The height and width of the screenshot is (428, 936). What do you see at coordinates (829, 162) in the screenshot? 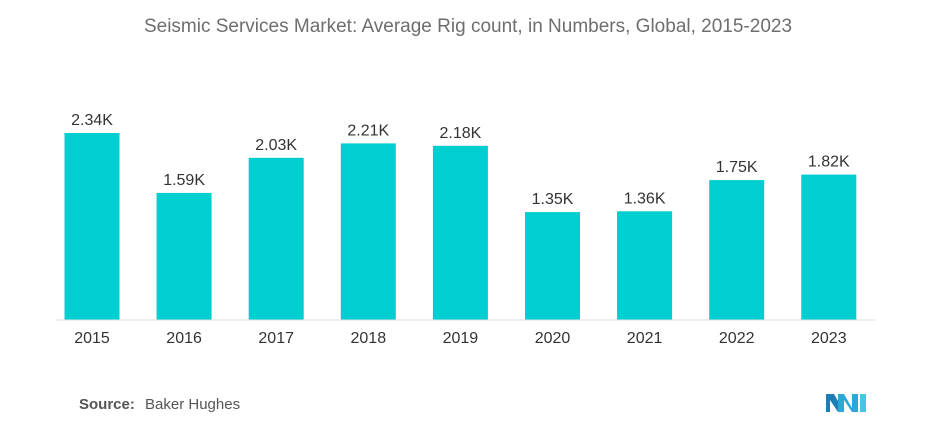
I see `data-label-2023: 1.82K` at bounding box center [829, 162].